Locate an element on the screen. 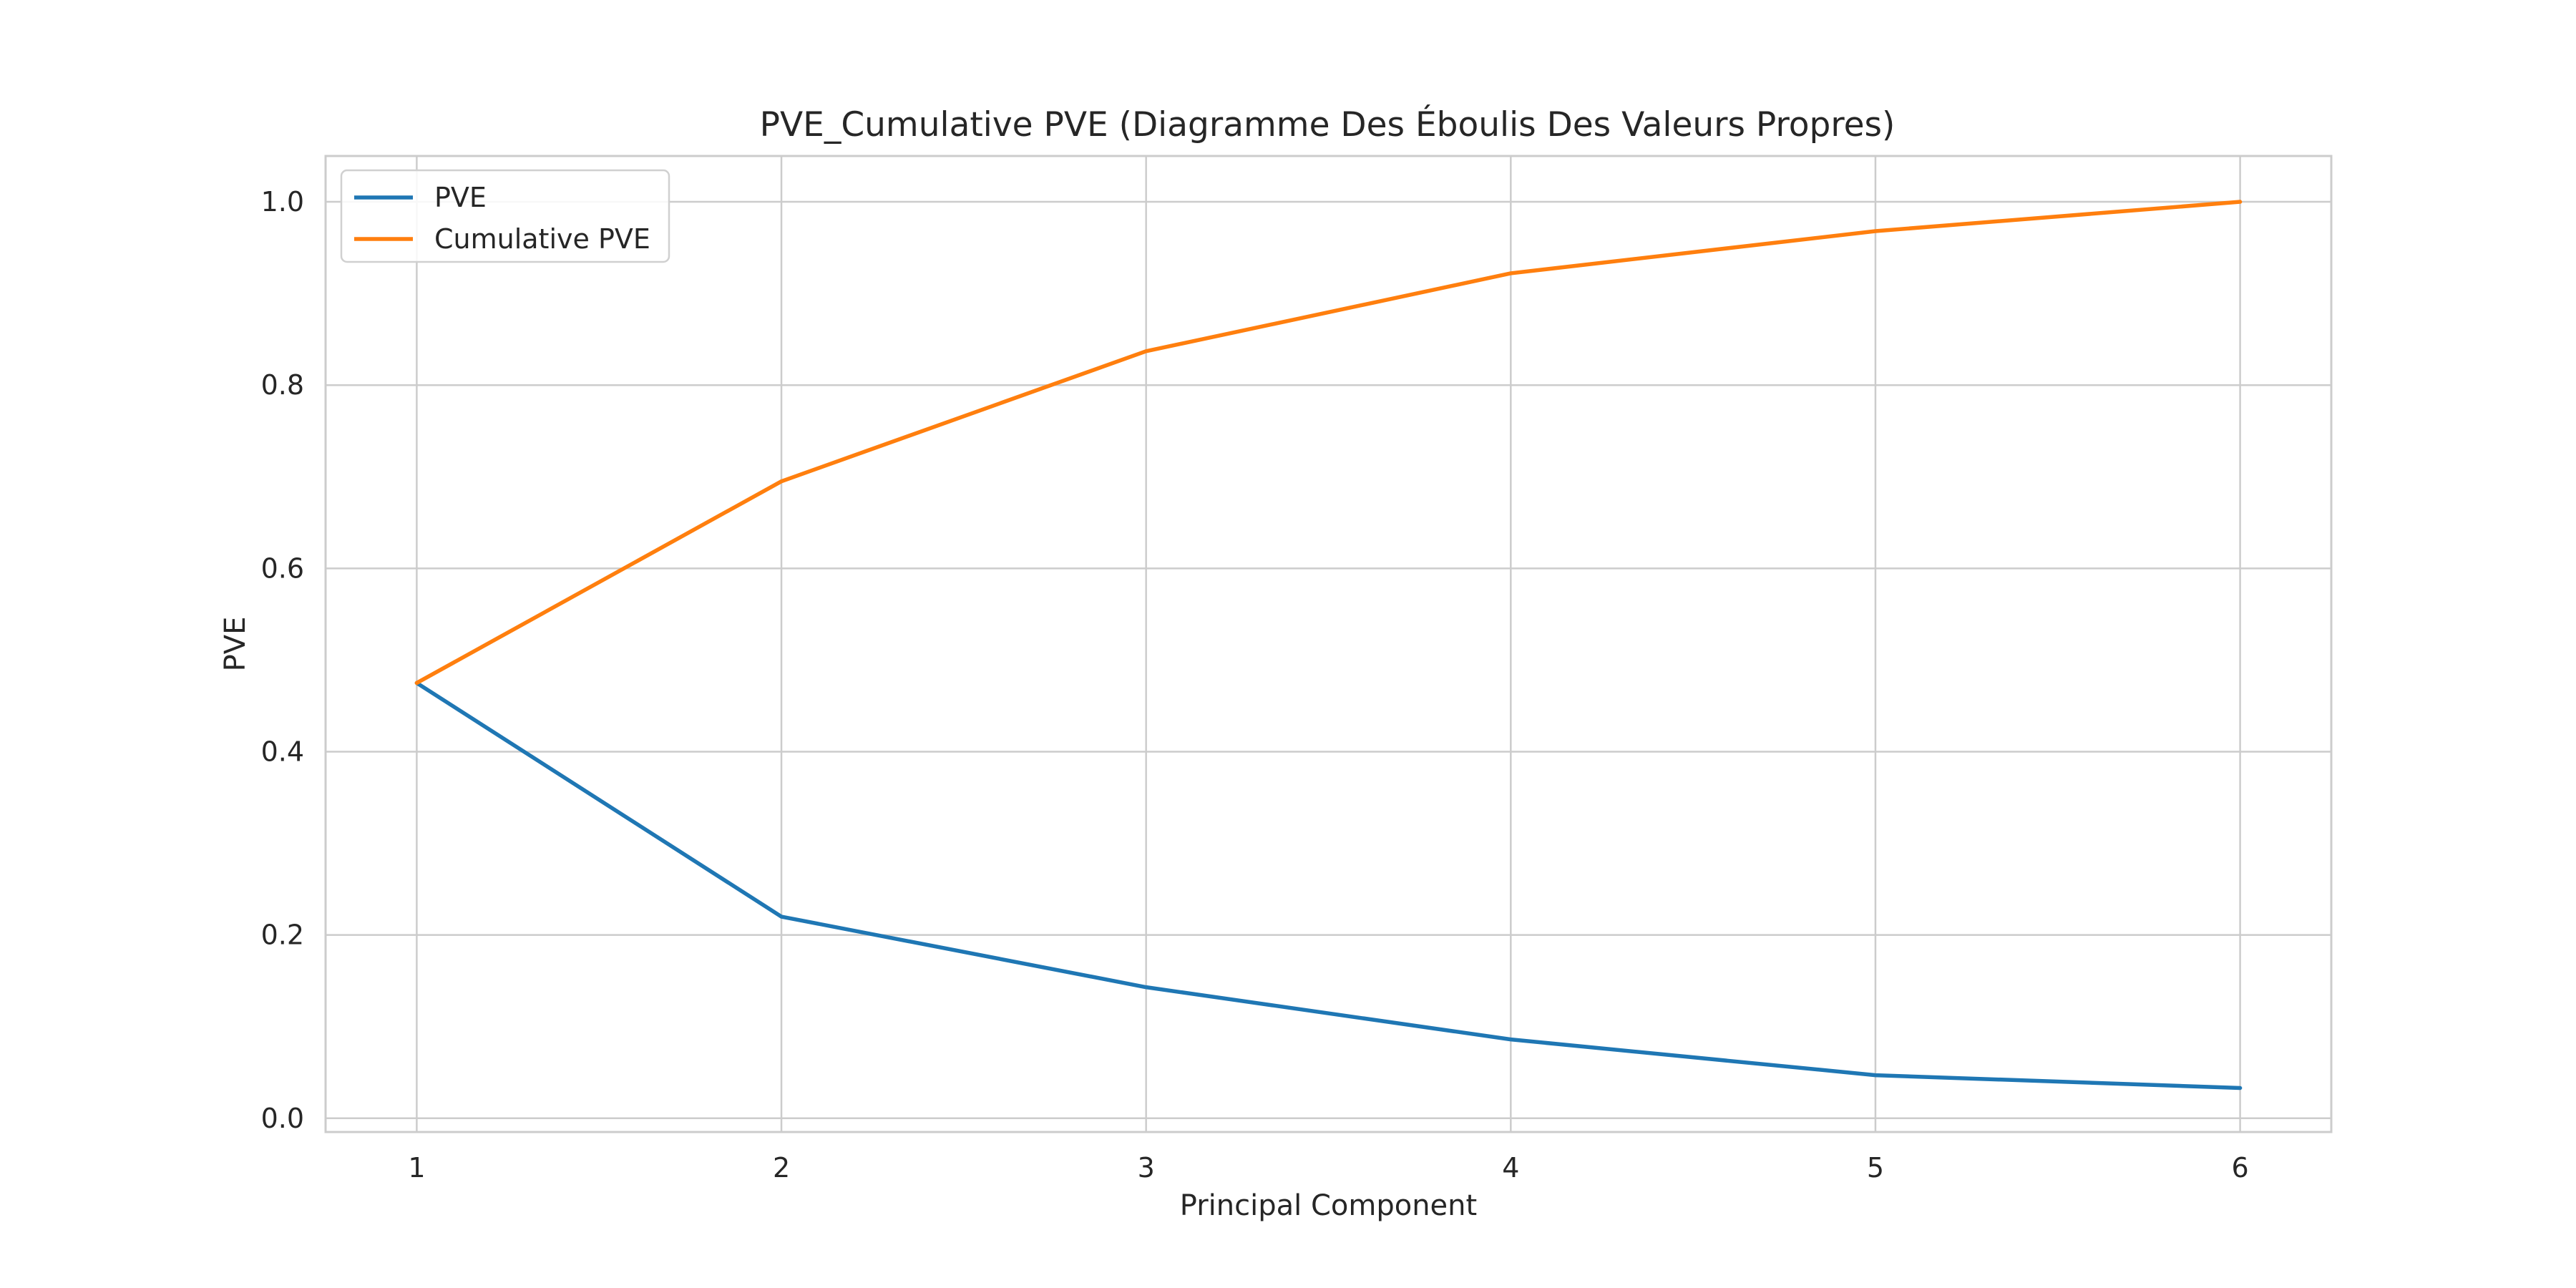 This screenshot has width=2576, height=1288. legend-label: PVE is located at coordinates (460, 197).